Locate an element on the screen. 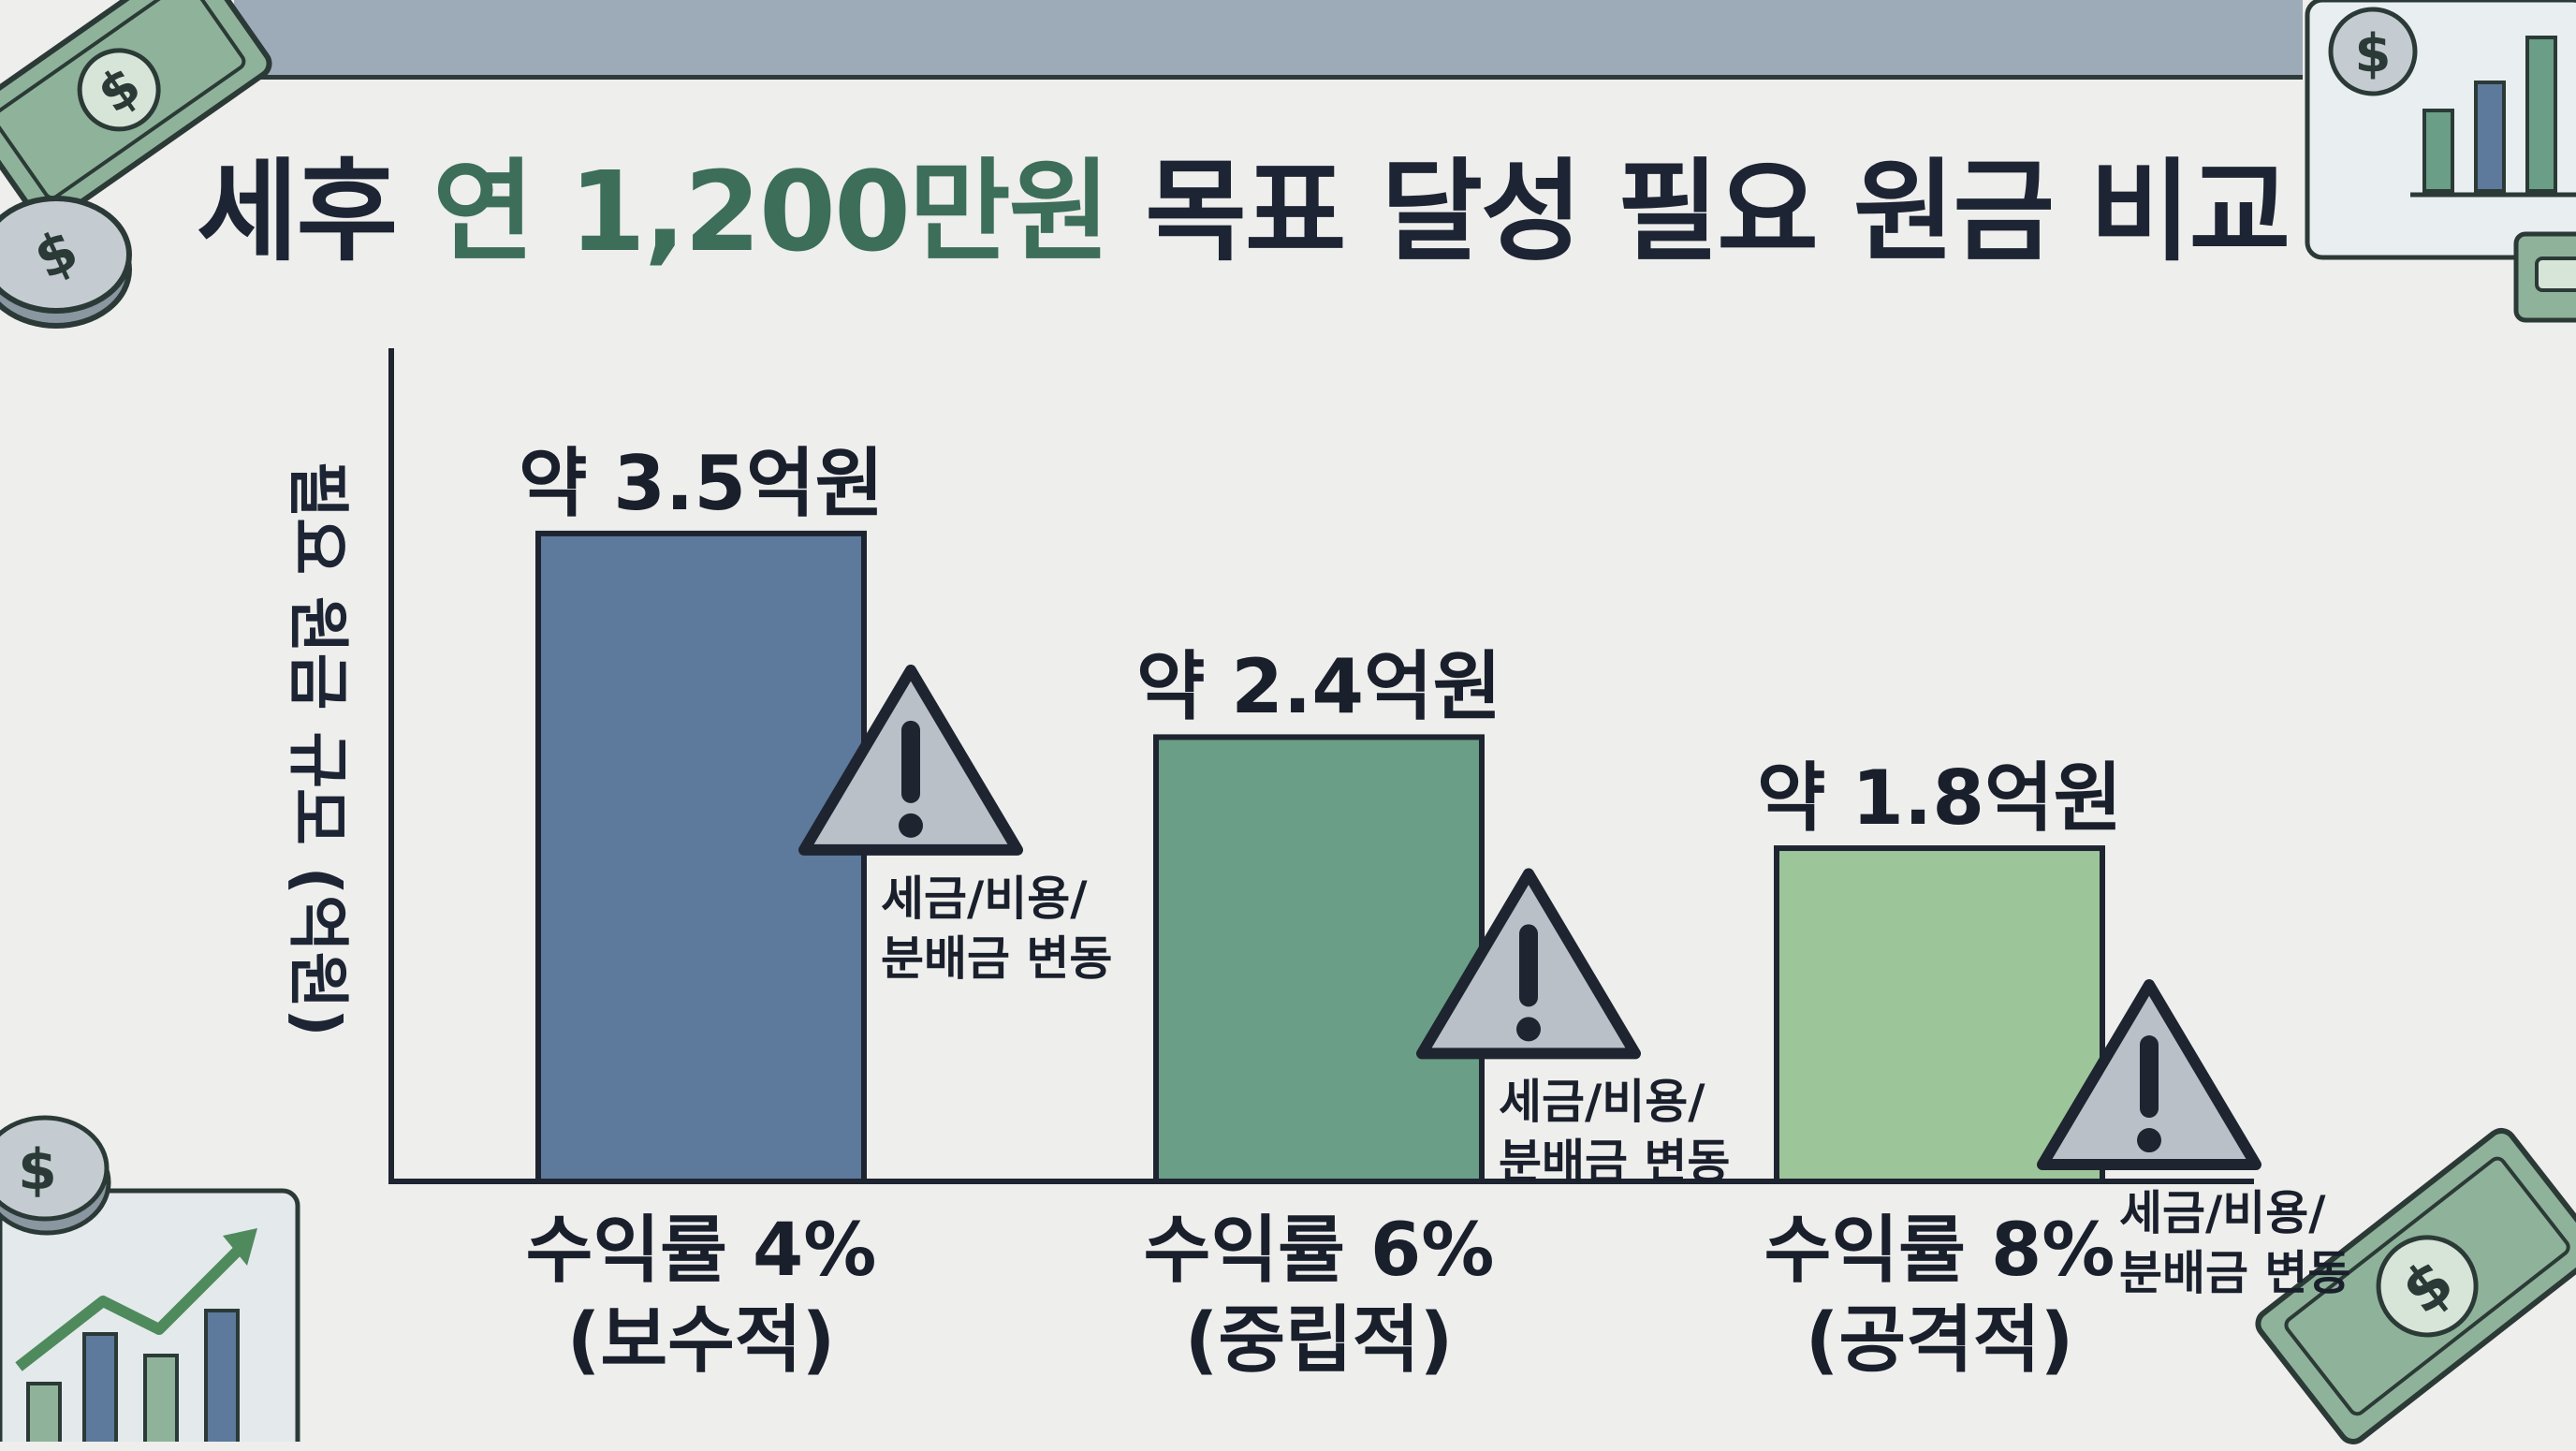  x-tick-label: 수익률 4% (보수적) is located at coordinates (701, 1296).